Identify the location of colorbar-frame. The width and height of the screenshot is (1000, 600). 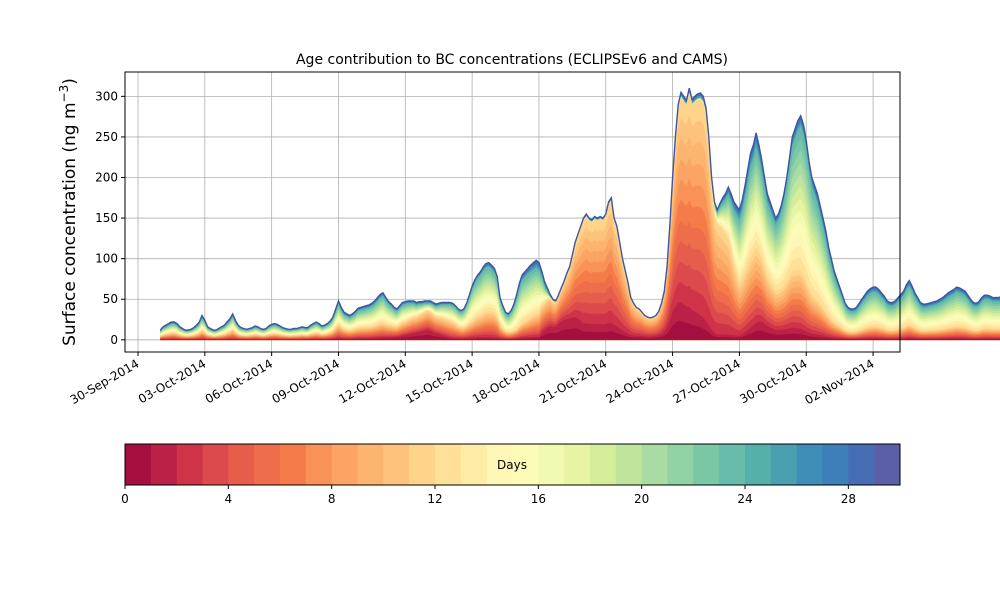
(512, 464).